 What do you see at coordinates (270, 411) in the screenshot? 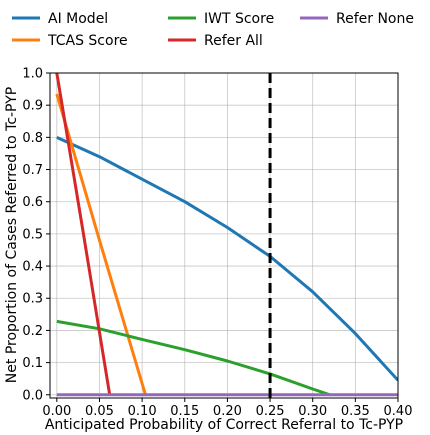
I see `x-tick-label: 0.25` at bounding box center [270, 411].